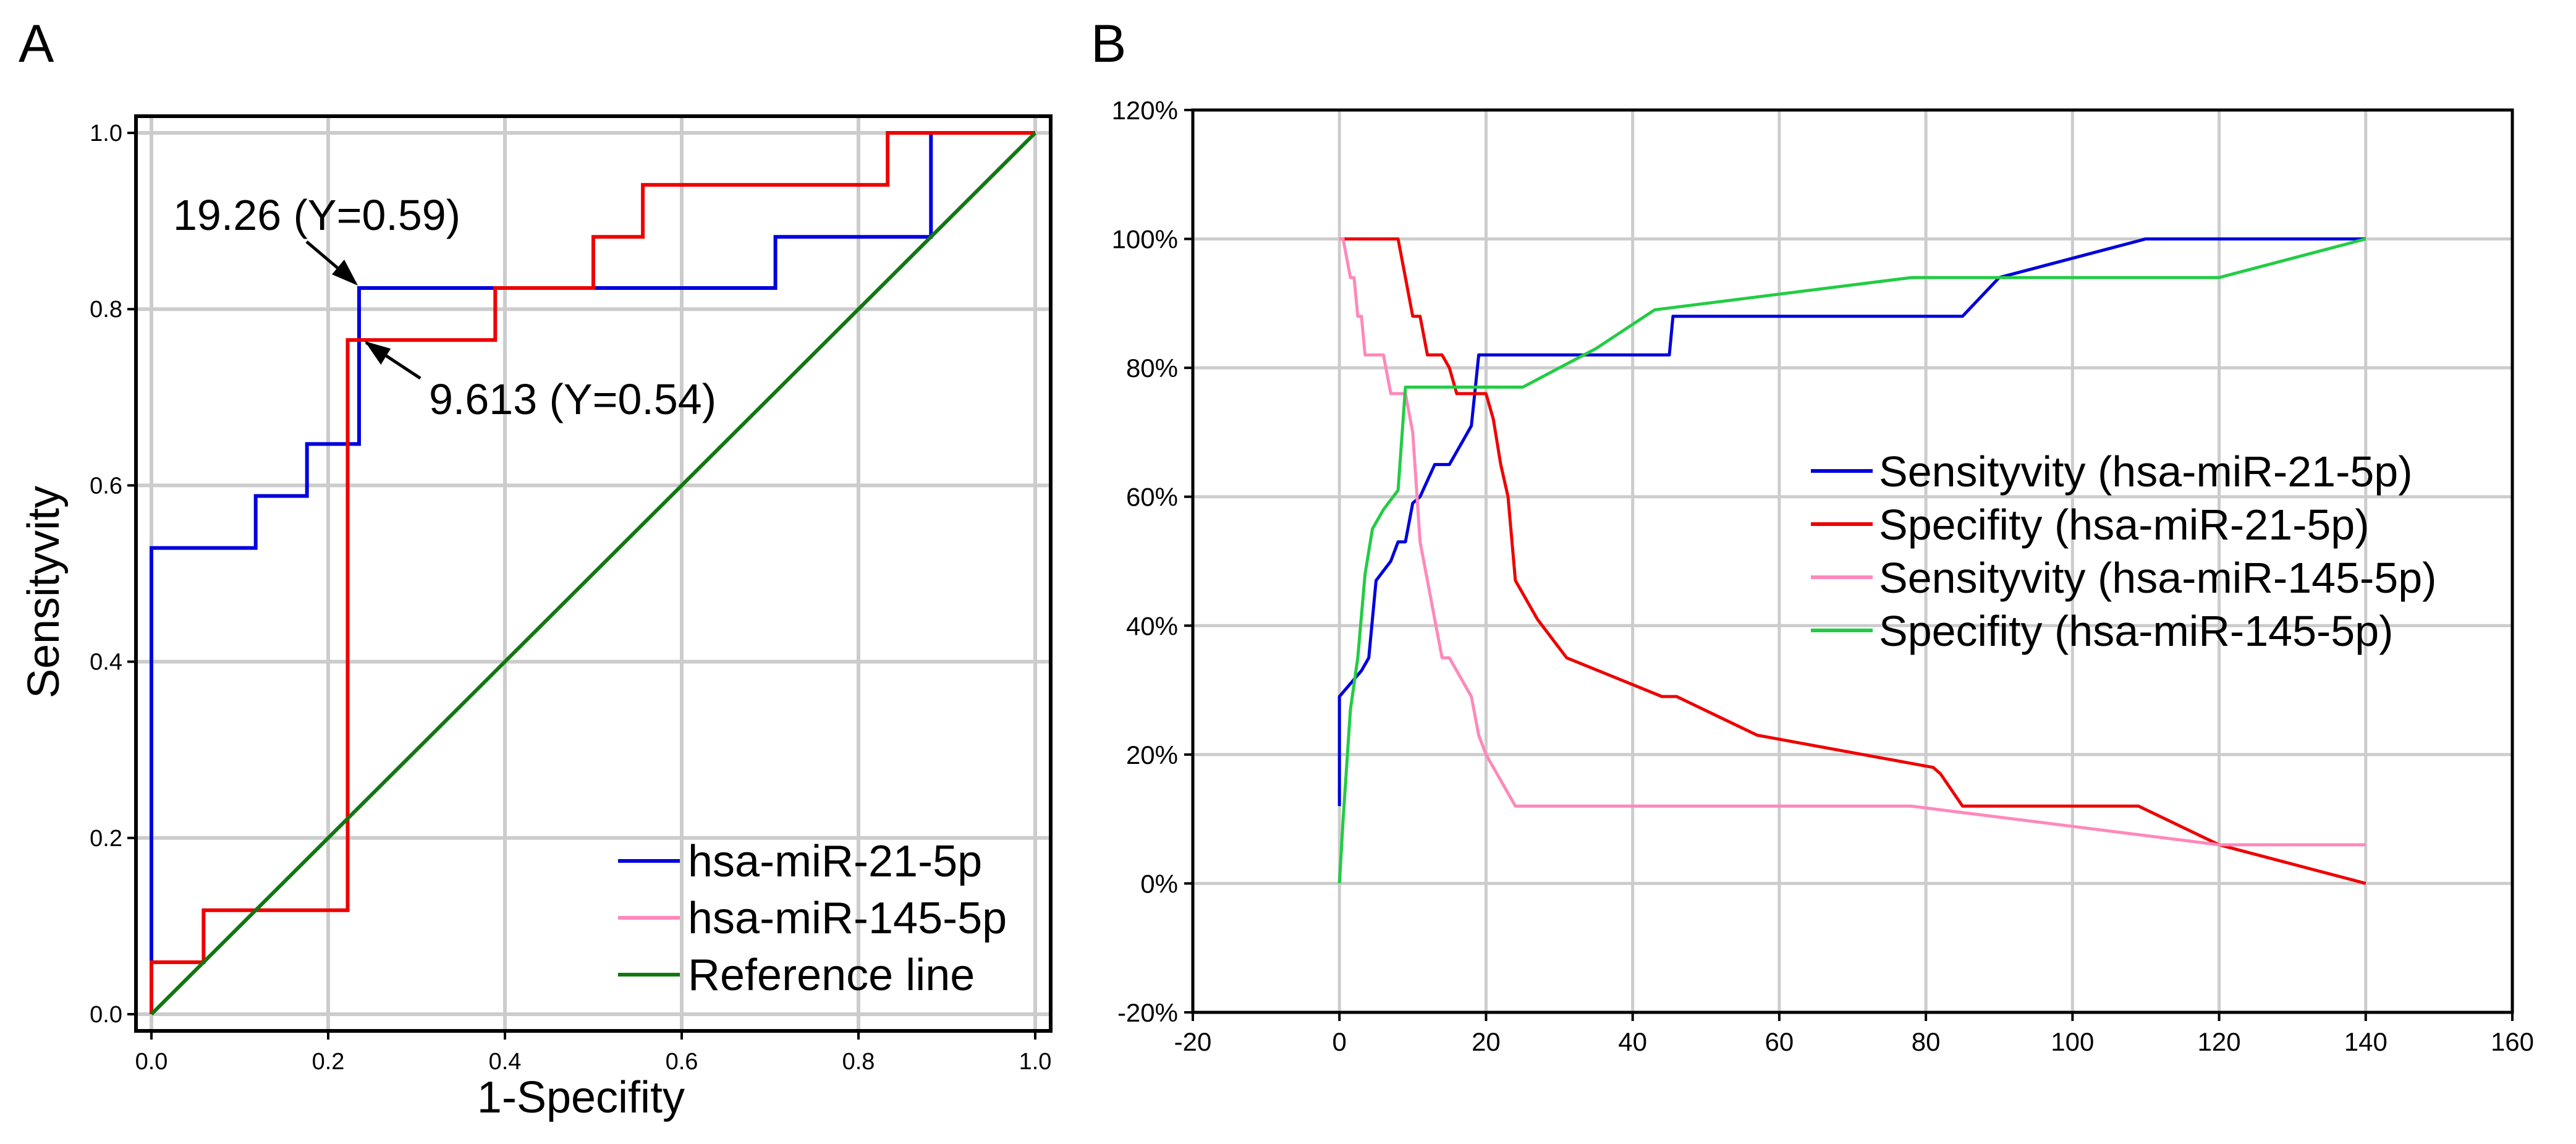 This screenshot has width=2576, height=1144. What do you see at coordinates (44, 592) in the screenshot?
I see `panel-a-y-axis-label: Sensityvity` at bounding box center [44, 592].